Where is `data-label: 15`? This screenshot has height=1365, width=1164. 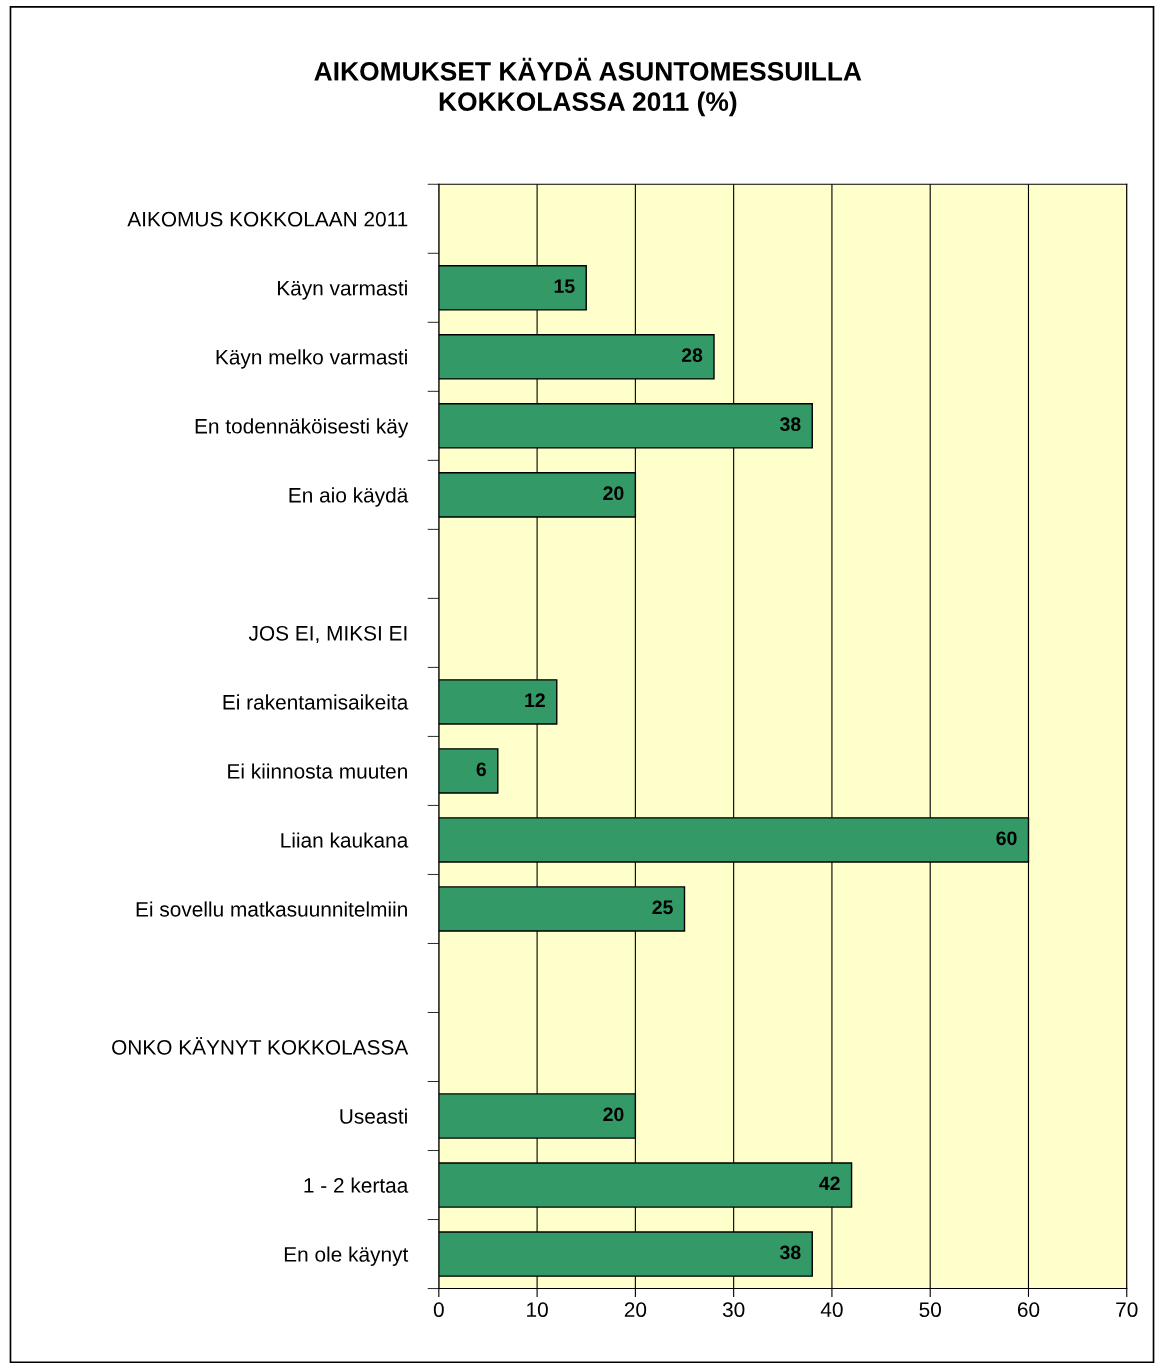 data-label: 15 is located at coordinates (564, 286).